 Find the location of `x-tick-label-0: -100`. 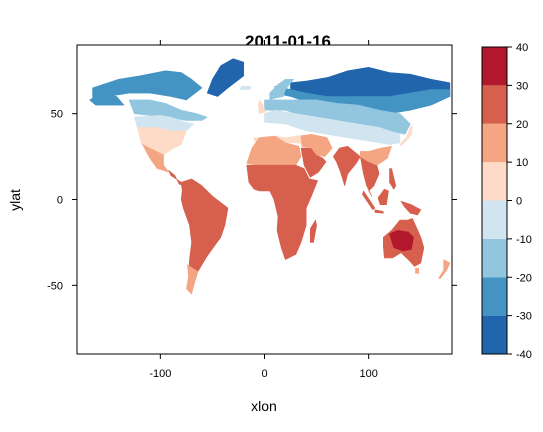

x-tick-label-0: -100 is located at coordinates (160, 374).